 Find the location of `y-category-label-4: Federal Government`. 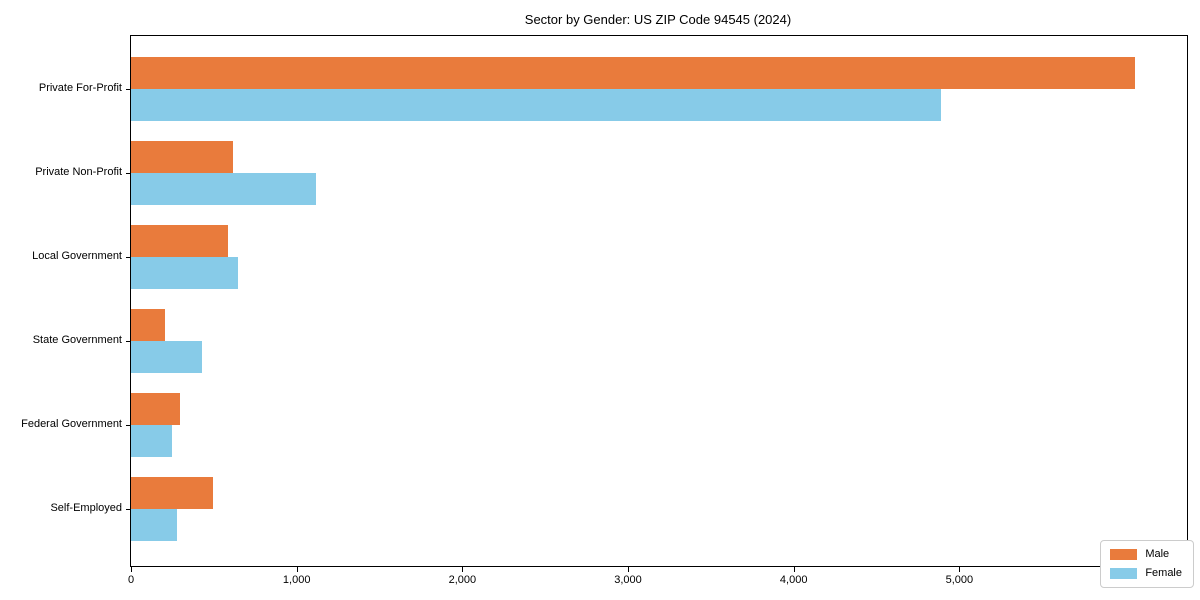

y-category-label-4: Federal Government is located at coordinates (71, 424).